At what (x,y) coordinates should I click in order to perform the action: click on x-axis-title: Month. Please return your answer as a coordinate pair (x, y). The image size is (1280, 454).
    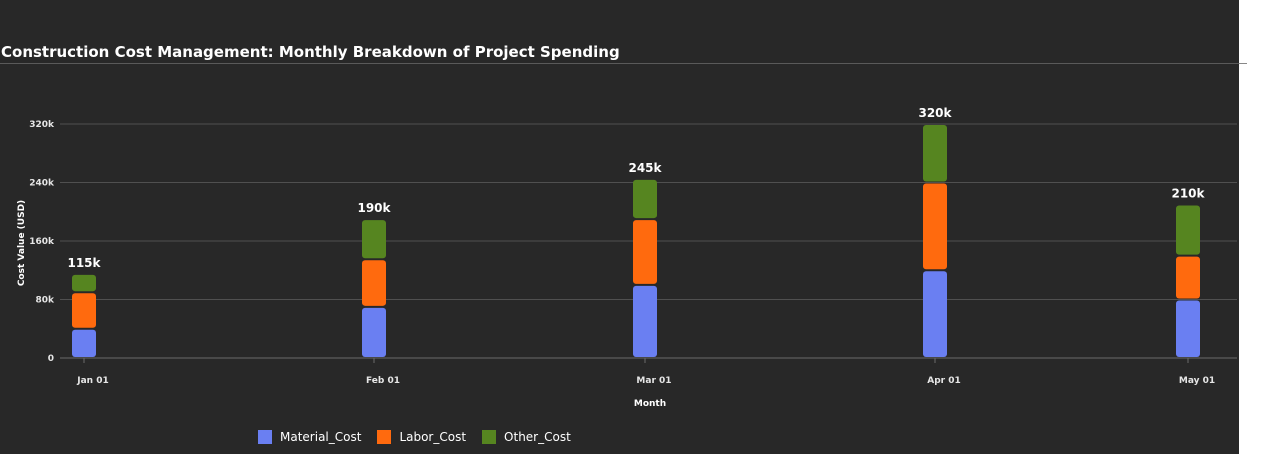
    Looking at the image, I should click on (650, 404).